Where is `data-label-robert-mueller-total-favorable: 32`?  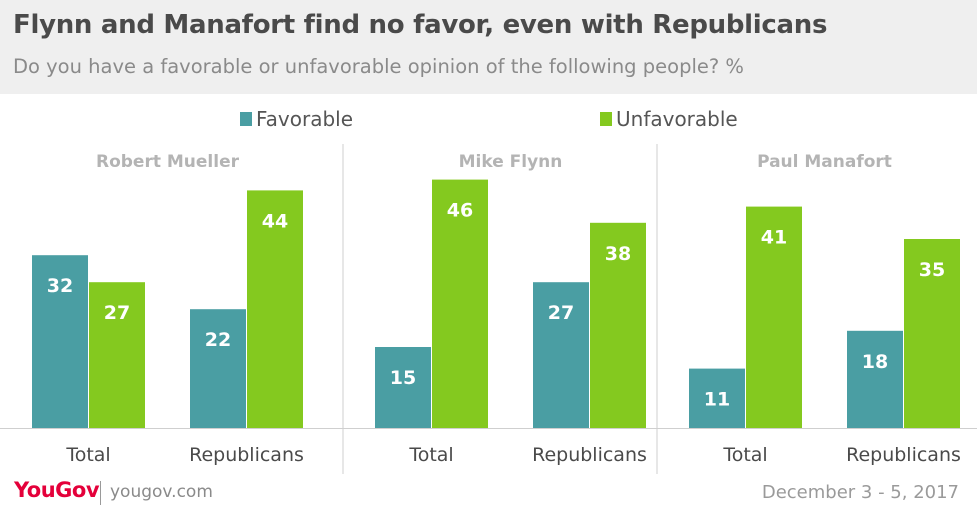
data-label-robert-mueller-total-favorable: 32 is located at coordinates (60, 286).